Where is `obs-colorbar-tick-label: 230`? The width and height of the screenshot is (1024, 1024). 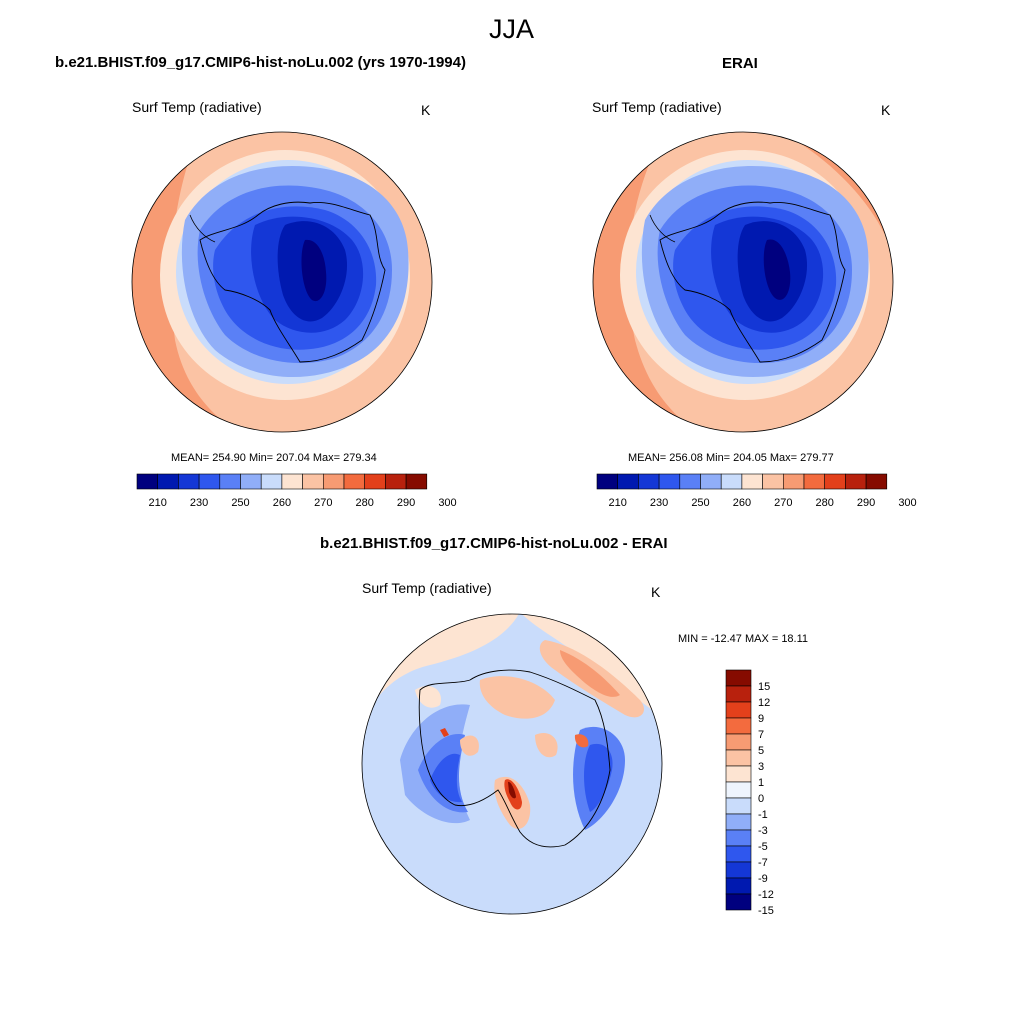 obs-colorbar-tick-label: 230 is located at coordinates (659, 503).